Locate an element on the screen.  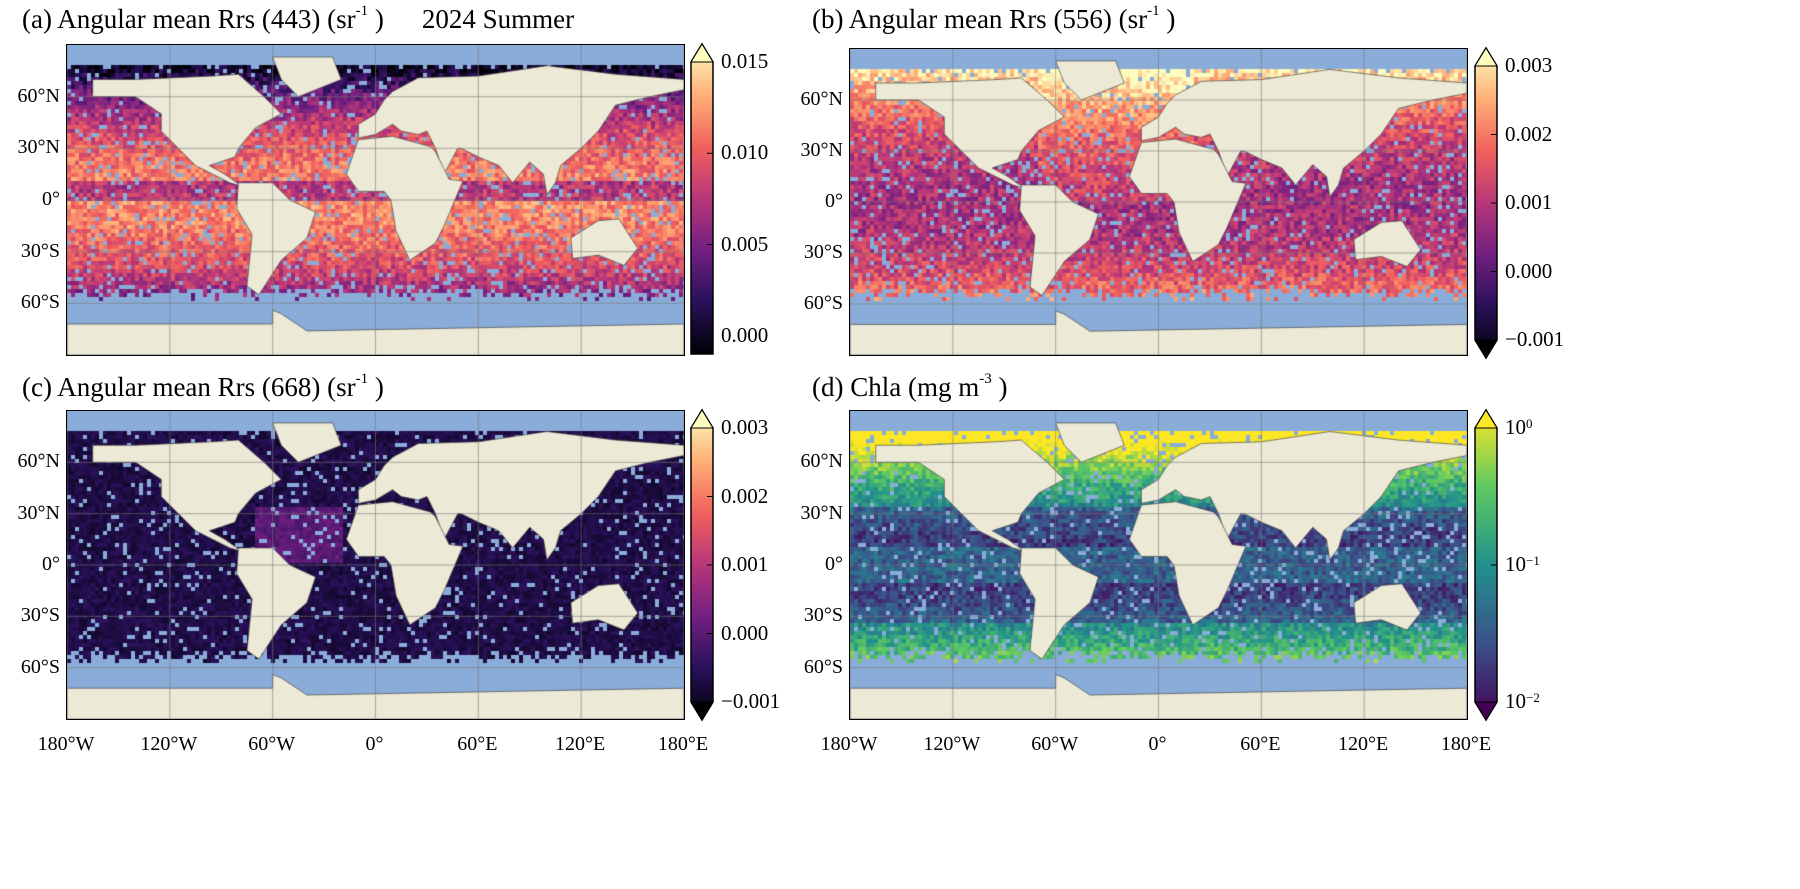
tick-exponent: −2 is located at coordinates (1533, 697).